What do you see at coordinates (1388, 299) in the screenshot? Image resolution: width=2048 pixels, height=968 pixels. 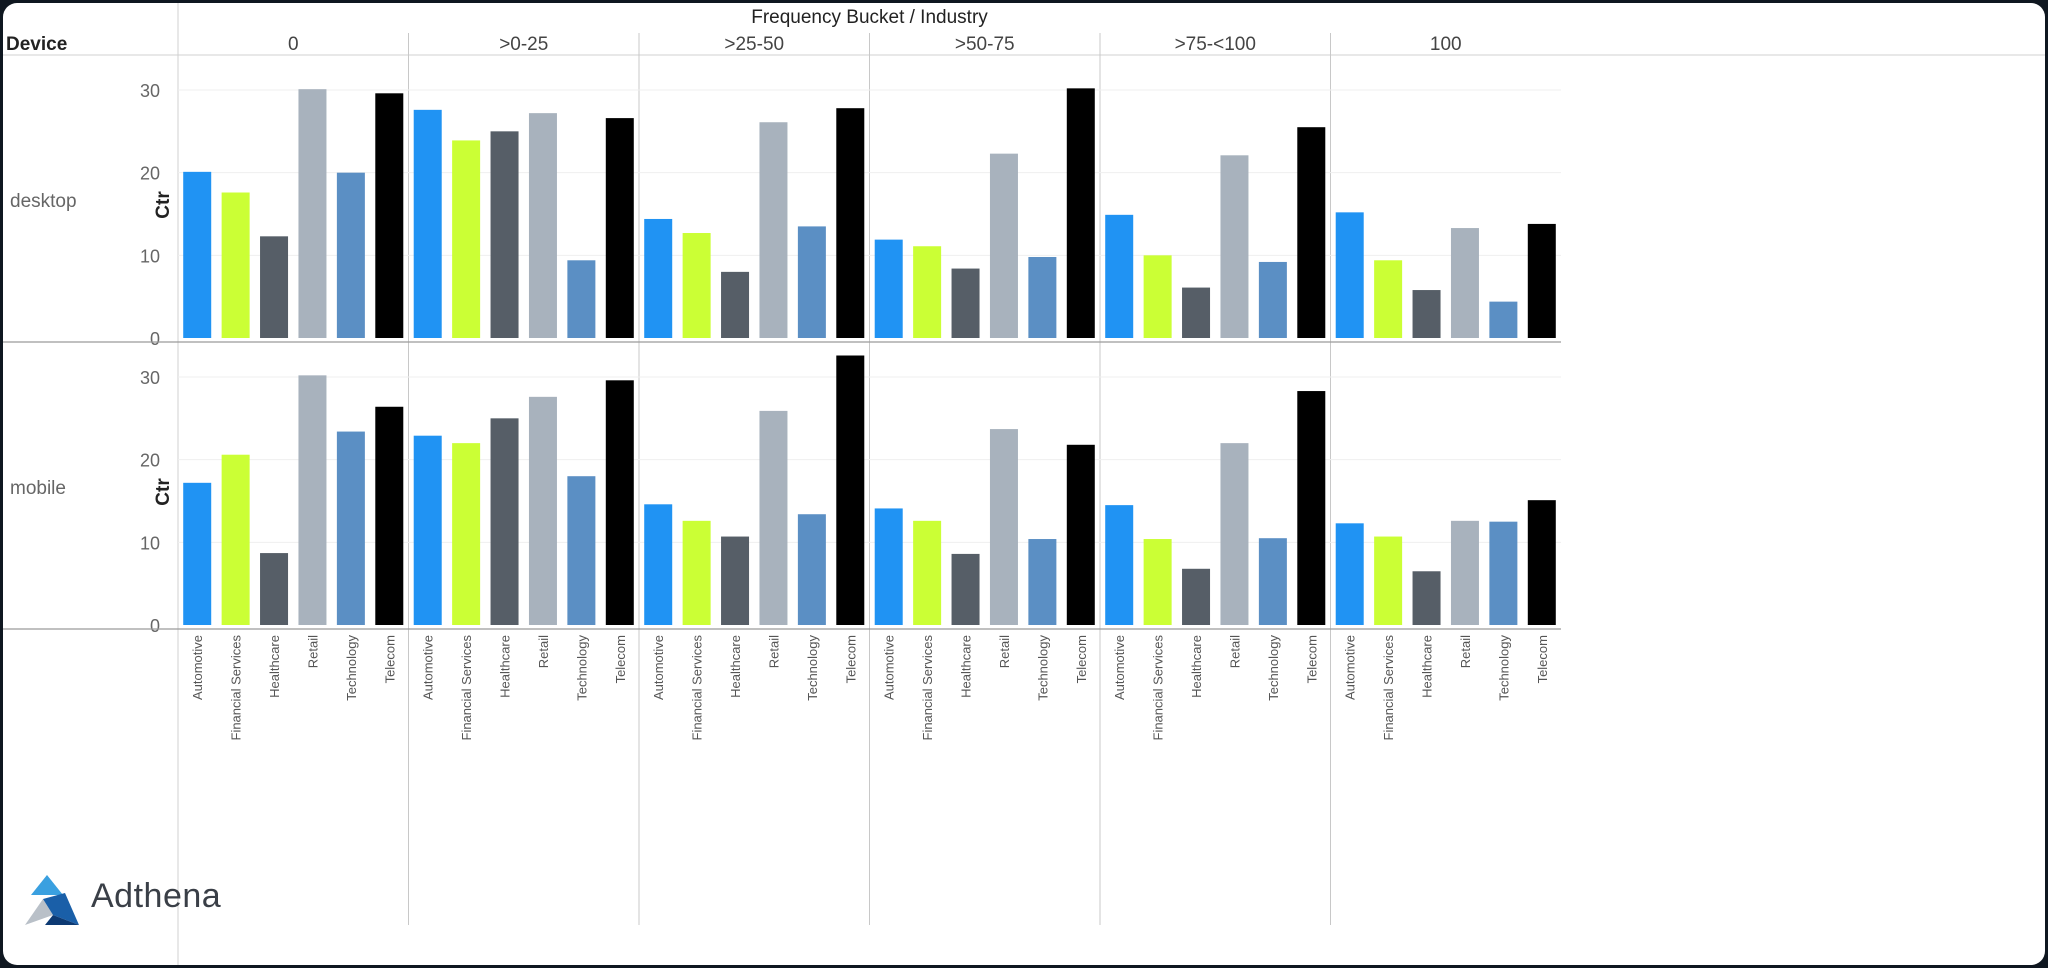 I see `bar-desktop-100-financial-services` at bounding box center [1388, 299].